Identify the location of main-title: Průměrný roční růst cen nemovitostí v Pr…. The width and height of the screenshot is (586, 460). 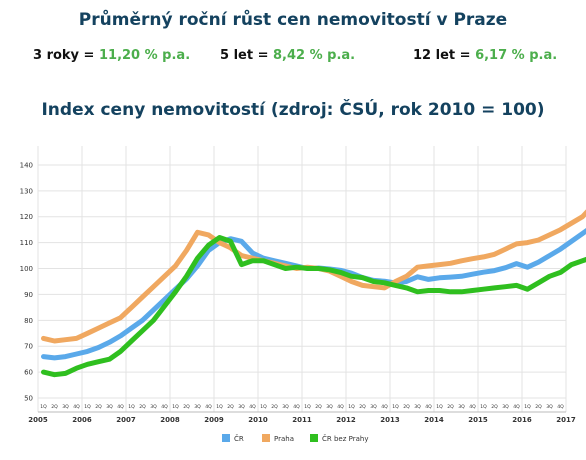
(293, 20).